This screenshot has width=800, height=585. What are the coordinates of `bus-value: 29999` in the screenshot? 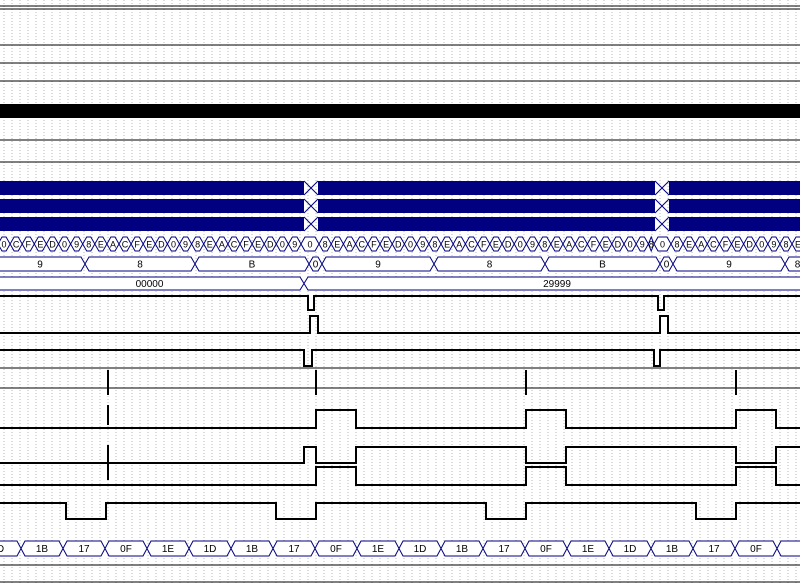 It's located at (557, 284).